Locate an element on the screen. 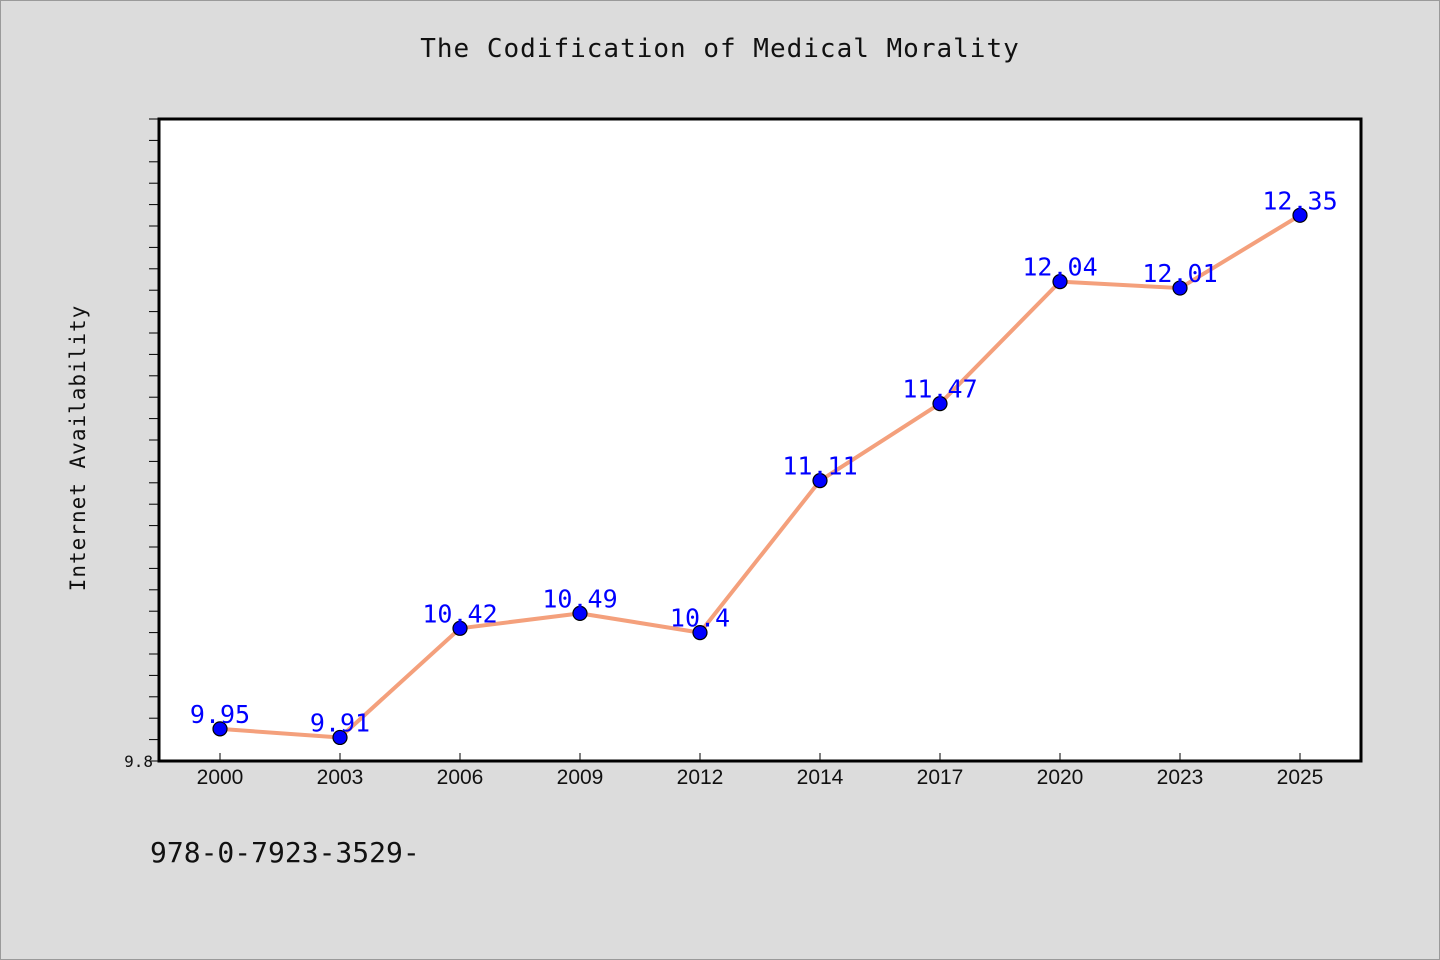 The width and height of the screenshot is (1440, 960). data-label: 12.35 is located at coordinates (1299, 200).